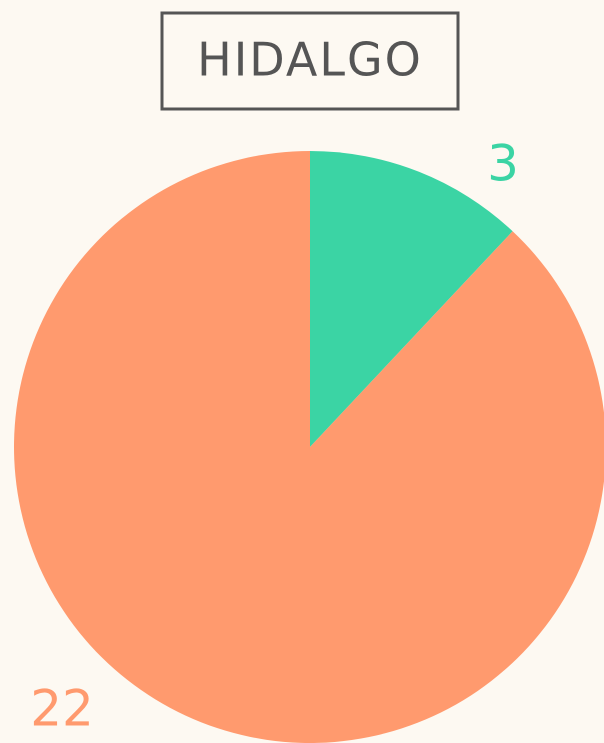 The width and height of the screenshot is (604, 743). Describe the element at coordinates (503, 164) in the screenshot. I see `slice-label: 3` at that location.